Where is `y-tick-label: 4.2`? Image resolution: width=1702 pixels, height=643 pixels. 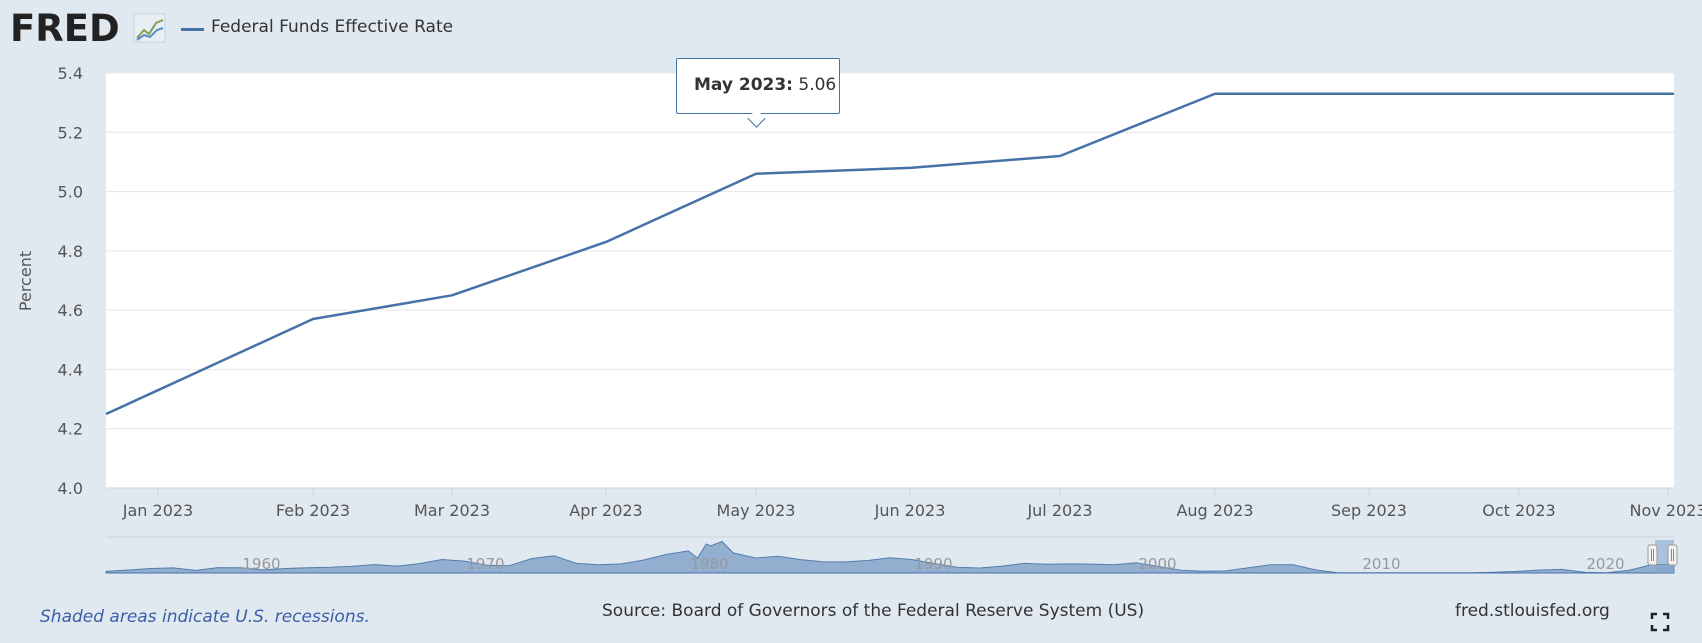 y-tick-label: 4.2 is located at coordinates (70, 429).